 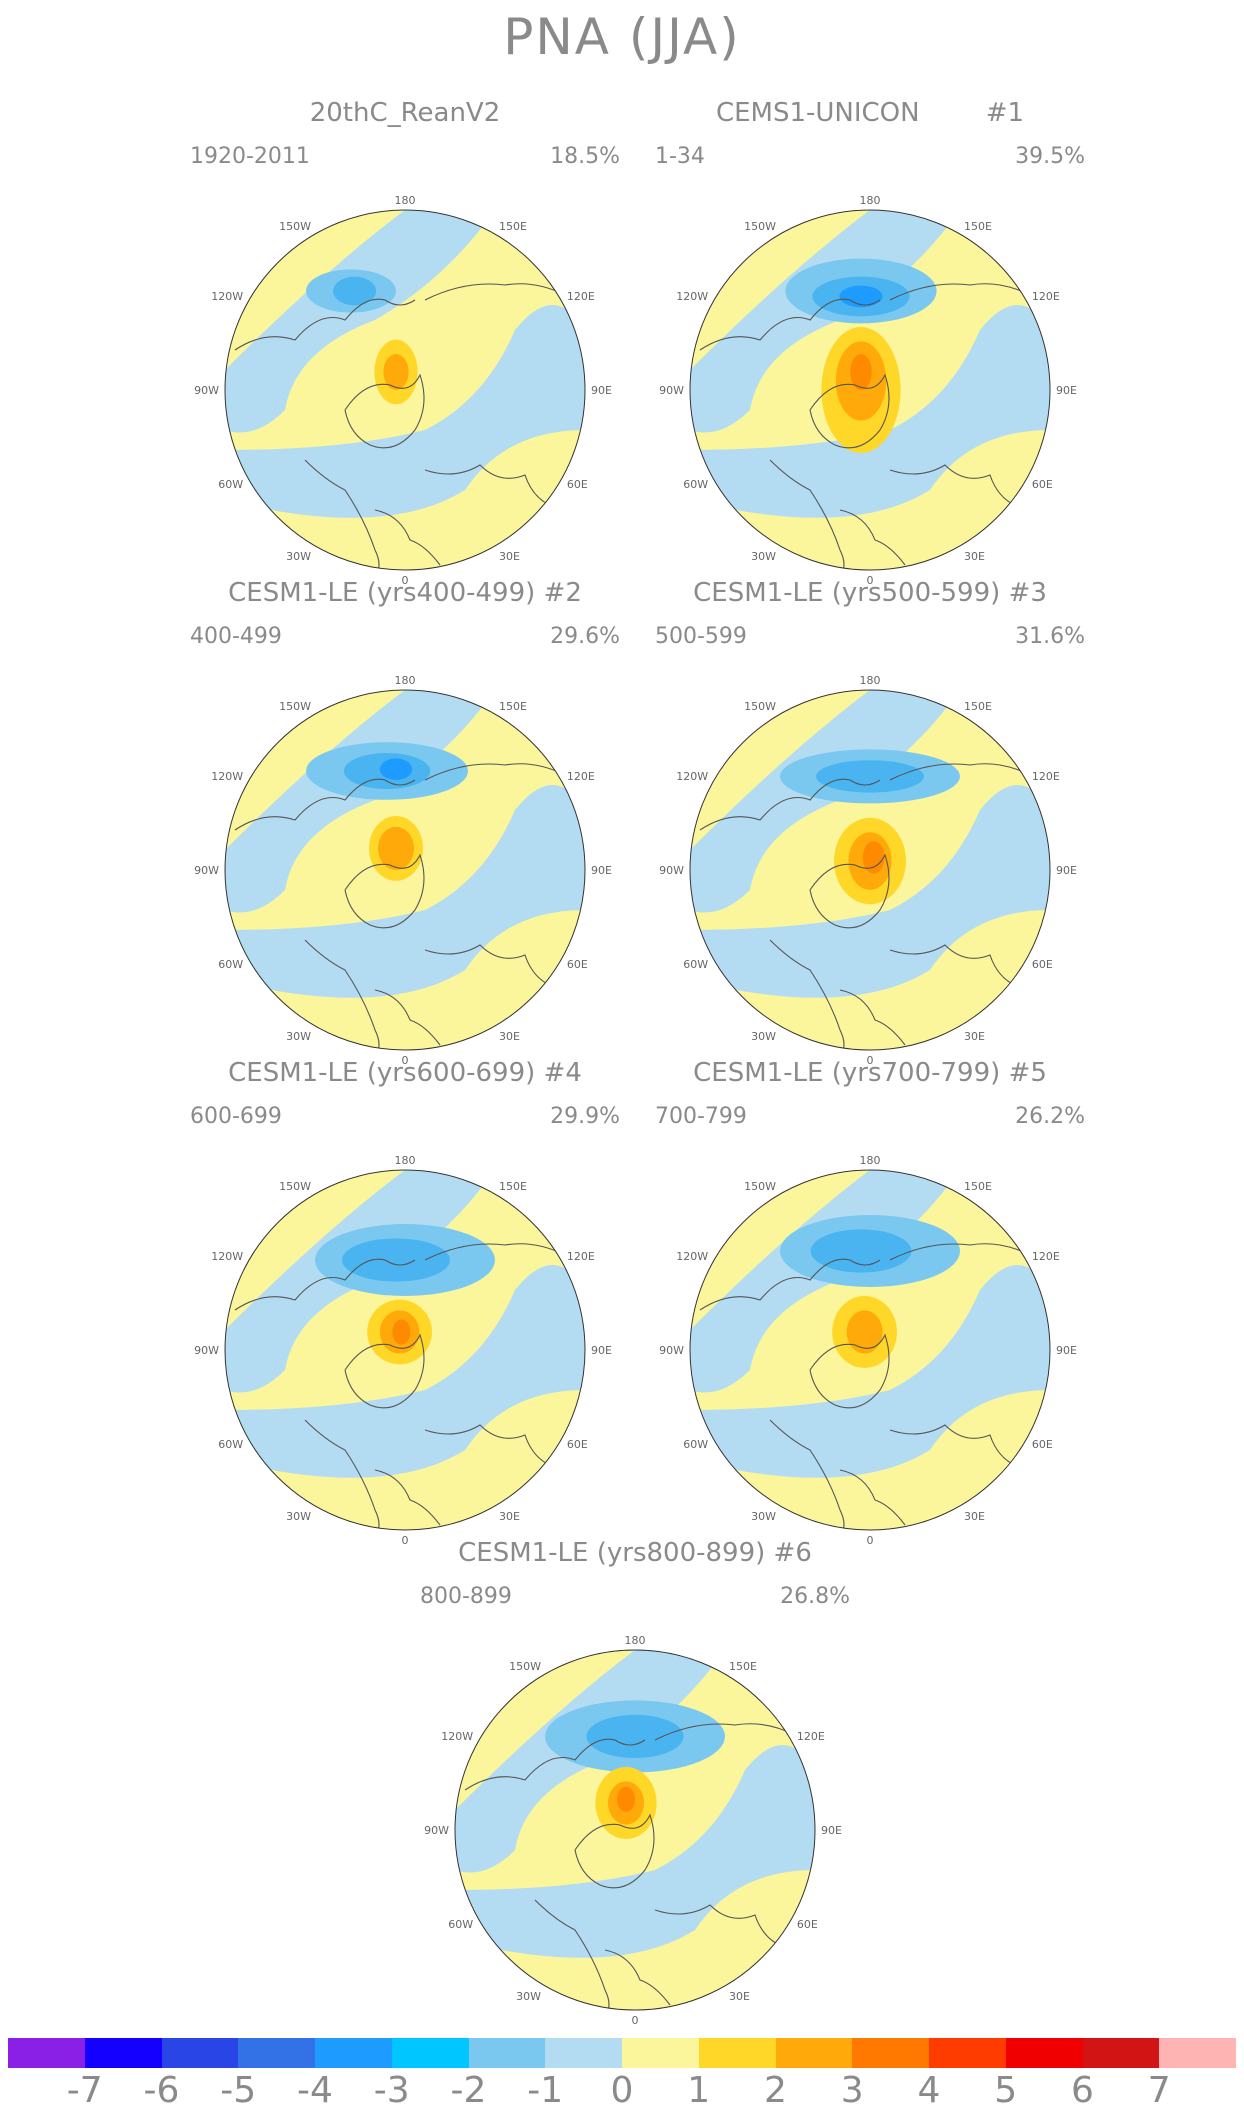 I want to click on panel-title: CESM1-LE (yrs400-499) #2, so click(x=405, y=593).